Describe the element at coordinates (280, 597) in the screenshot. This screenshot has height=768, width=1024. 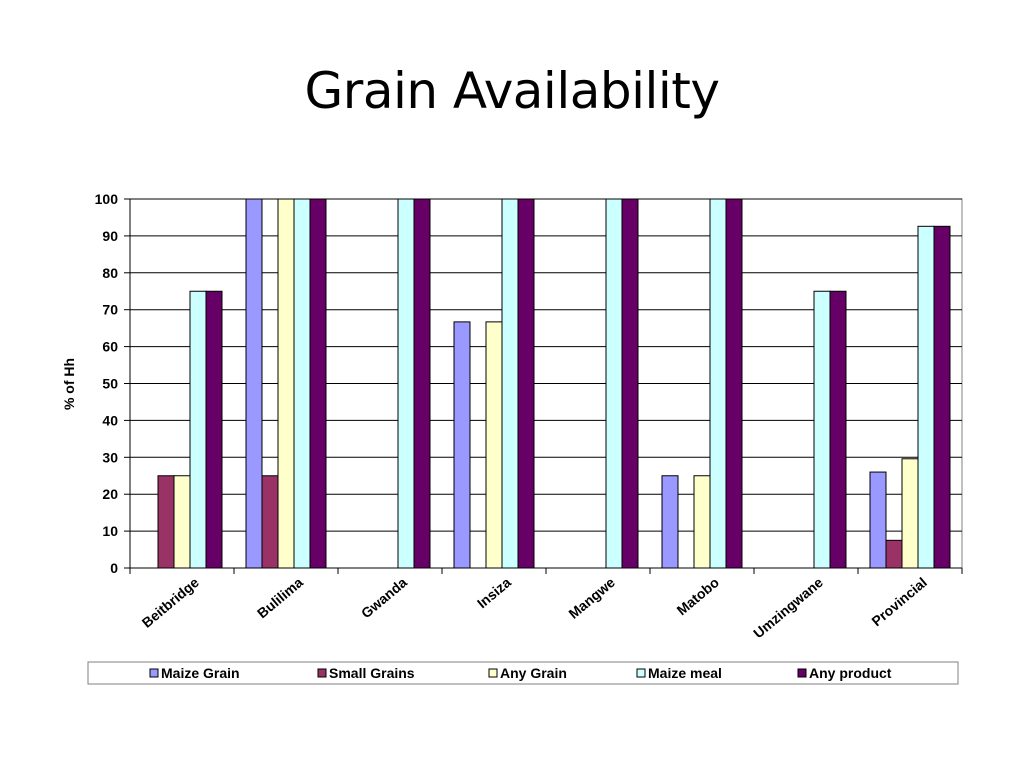
I see `category-label: Bulilima` at that location.